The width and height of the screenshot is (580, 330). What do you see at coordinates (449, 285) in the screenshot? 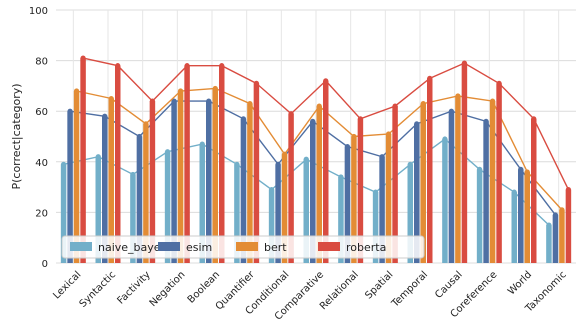
I see `x-tick-label: Causal` at bounding box center [449, 285].